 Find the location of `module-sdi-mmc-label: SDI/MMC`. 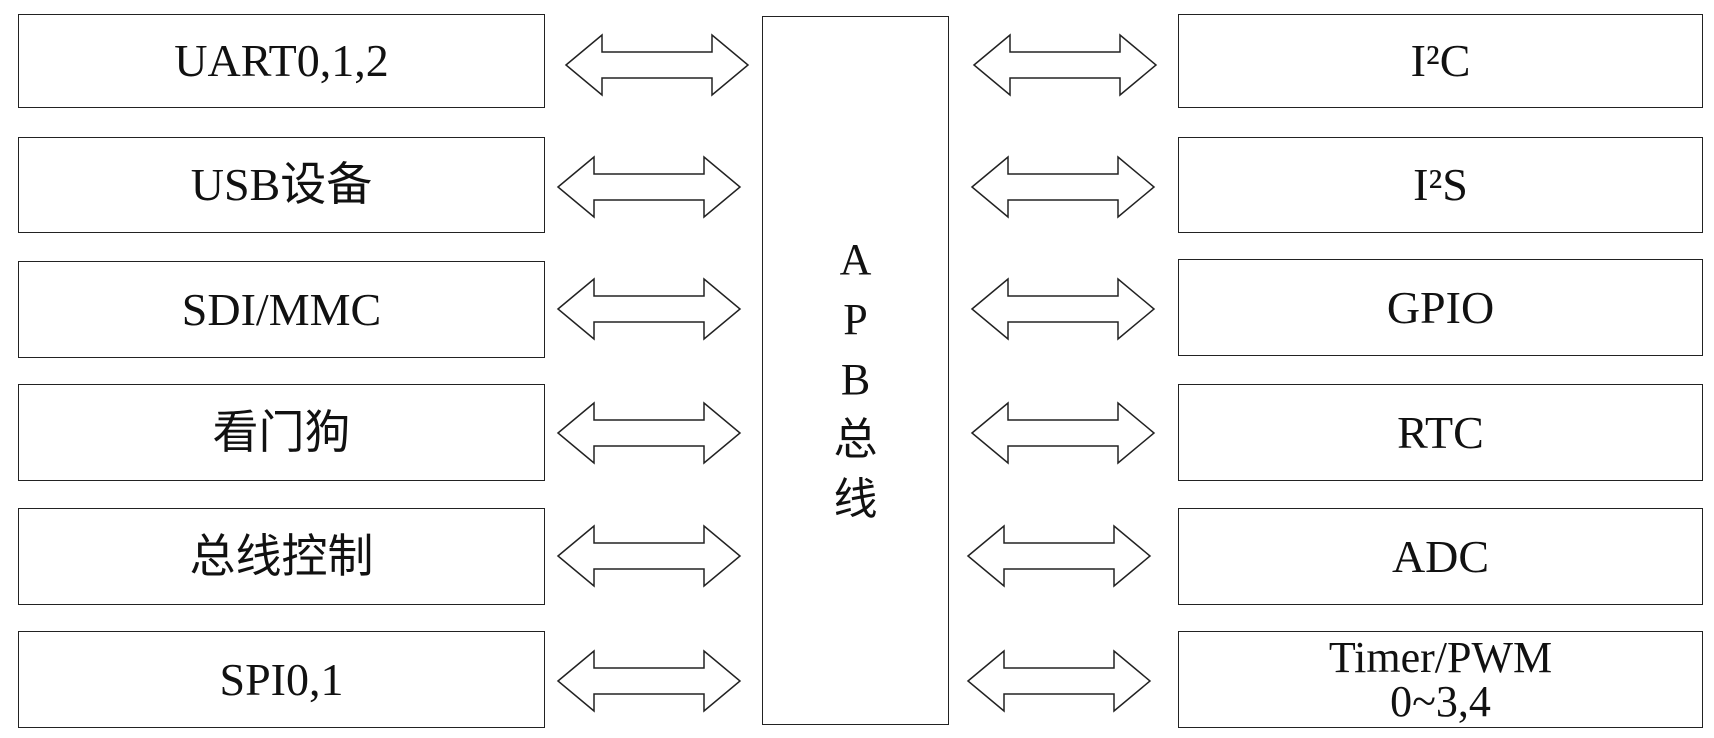

module-sdi-mmc-label: SDI/MMC is located at coordinates (281, 309).